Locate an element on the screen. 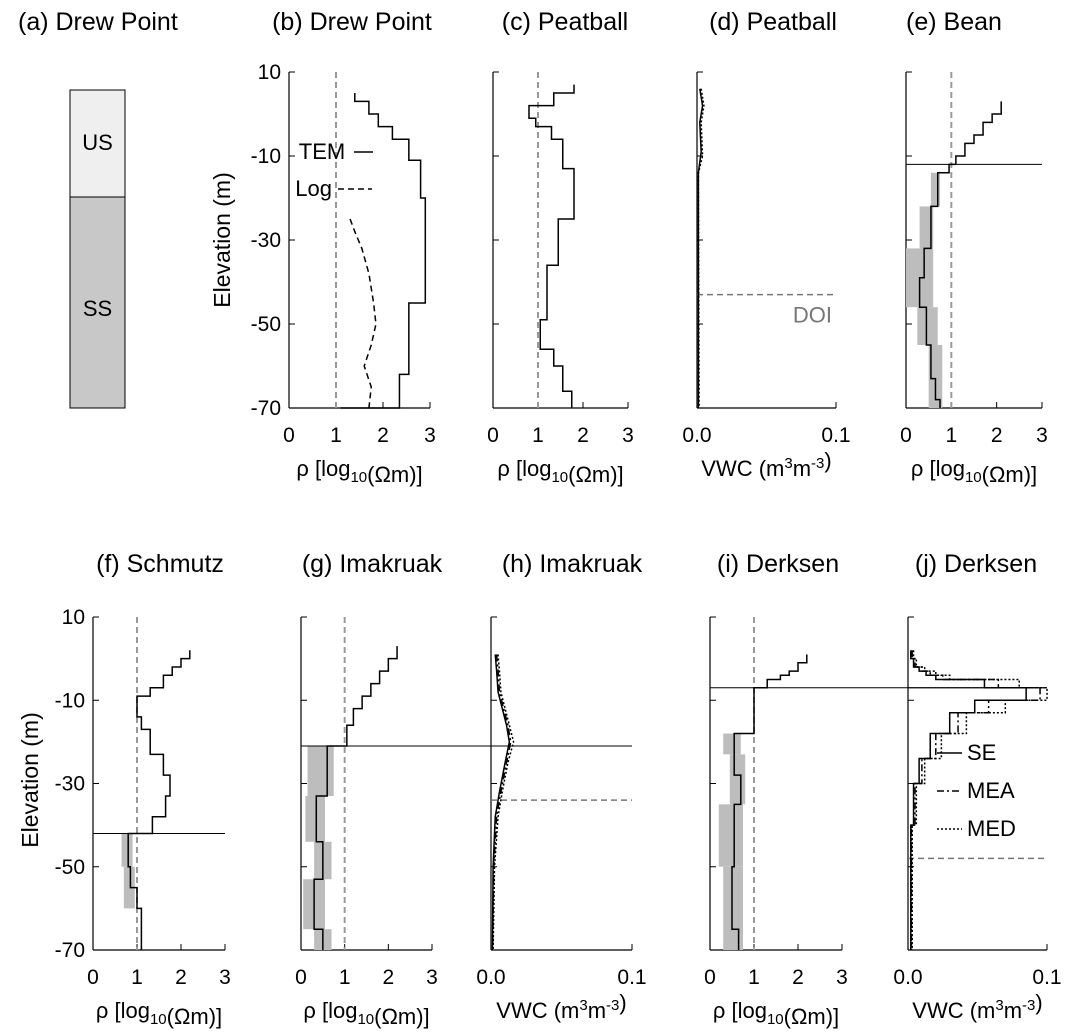 Image resolution: width=1081 pixels, height=1036 pixels. series-med-j is located at coordinates (979, 800).